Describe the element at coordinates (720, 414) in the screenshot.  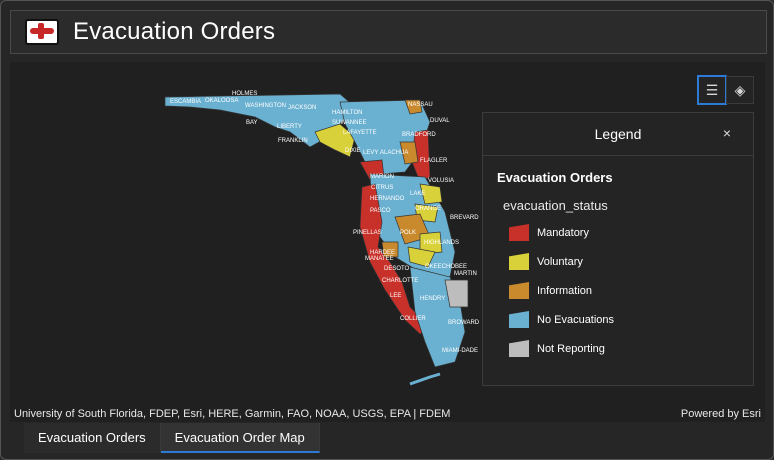
I see `powered-by-esri: Powered by Esri` at that location.